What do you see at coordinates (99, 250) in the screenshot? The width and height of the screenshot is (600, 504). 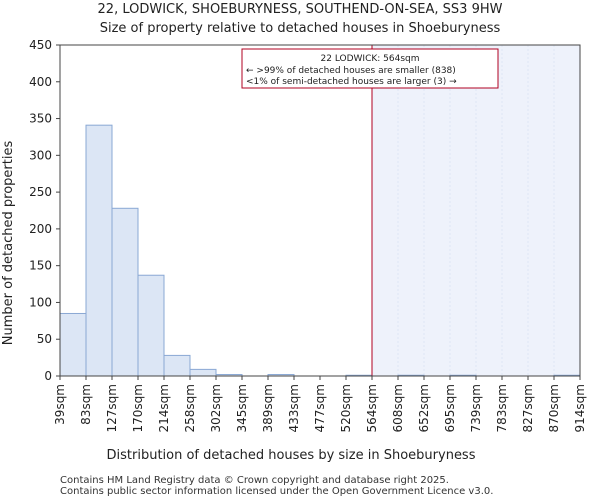 I see `bar-83sqm` at bounding box center [99, 250].